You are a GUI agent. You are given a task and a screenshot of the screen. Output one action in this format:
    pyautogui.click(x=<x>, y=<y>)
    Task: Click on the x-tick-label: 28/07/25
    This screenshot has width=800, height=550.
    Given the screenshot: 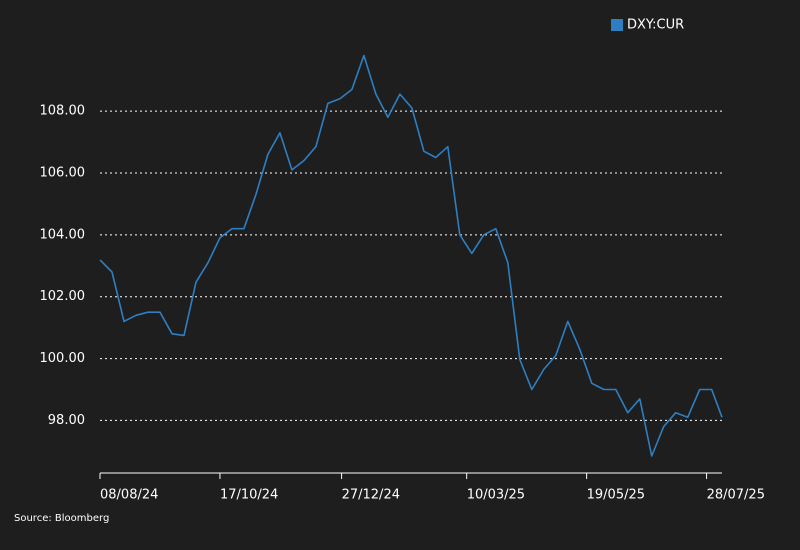 What is the action you would take?
    pyautogui.click(x=736, y=495)
    